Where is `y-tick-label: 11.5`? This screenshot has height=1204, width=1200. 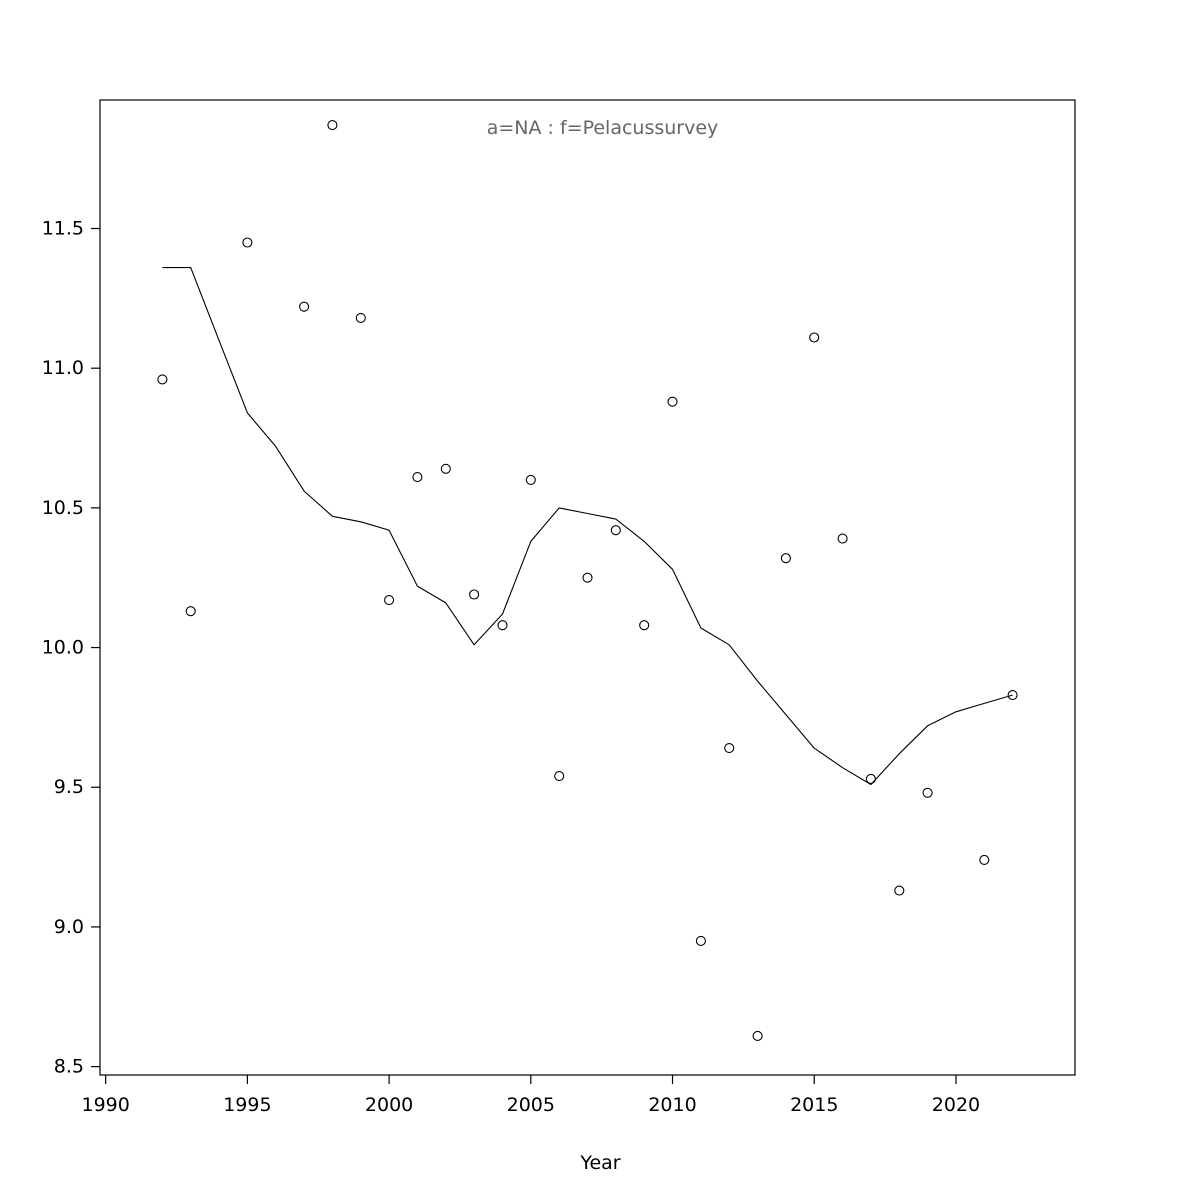
y-tick-label: 11.5 is located at coordinates (63, 229).